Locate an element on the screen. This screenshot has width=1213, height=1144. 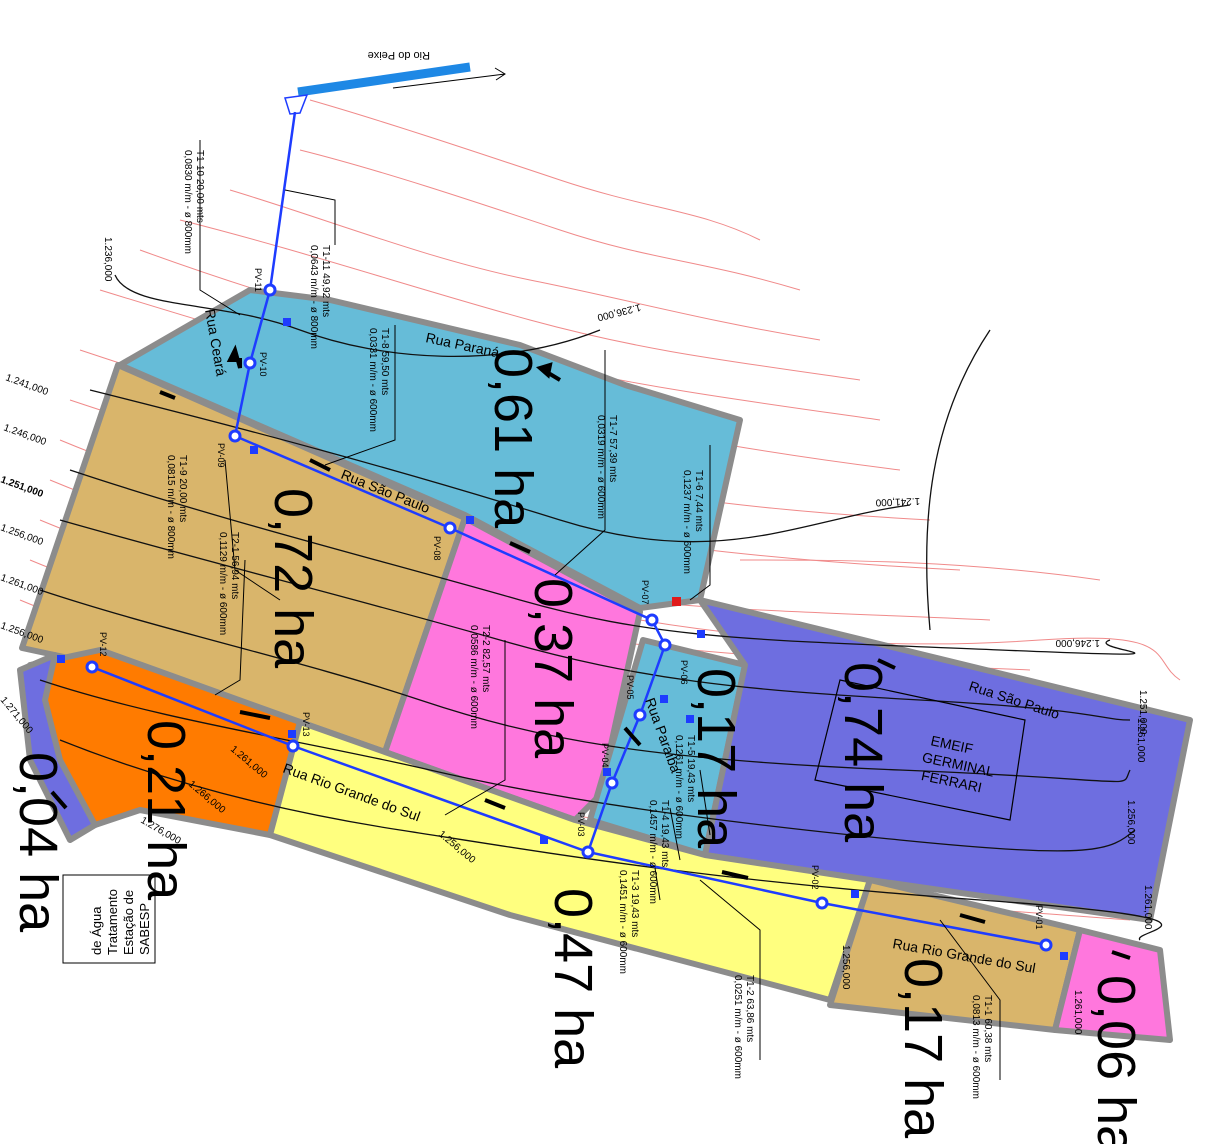
svg-text: 0,0813 m/m - ø 600mm is located at coordinates (975, 1047).